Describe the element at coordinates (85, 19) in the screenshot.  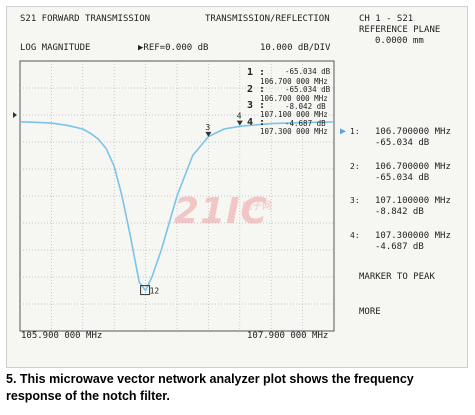
I see `header-title-left: S21 FORWARD TRANSMISSION` at that location.